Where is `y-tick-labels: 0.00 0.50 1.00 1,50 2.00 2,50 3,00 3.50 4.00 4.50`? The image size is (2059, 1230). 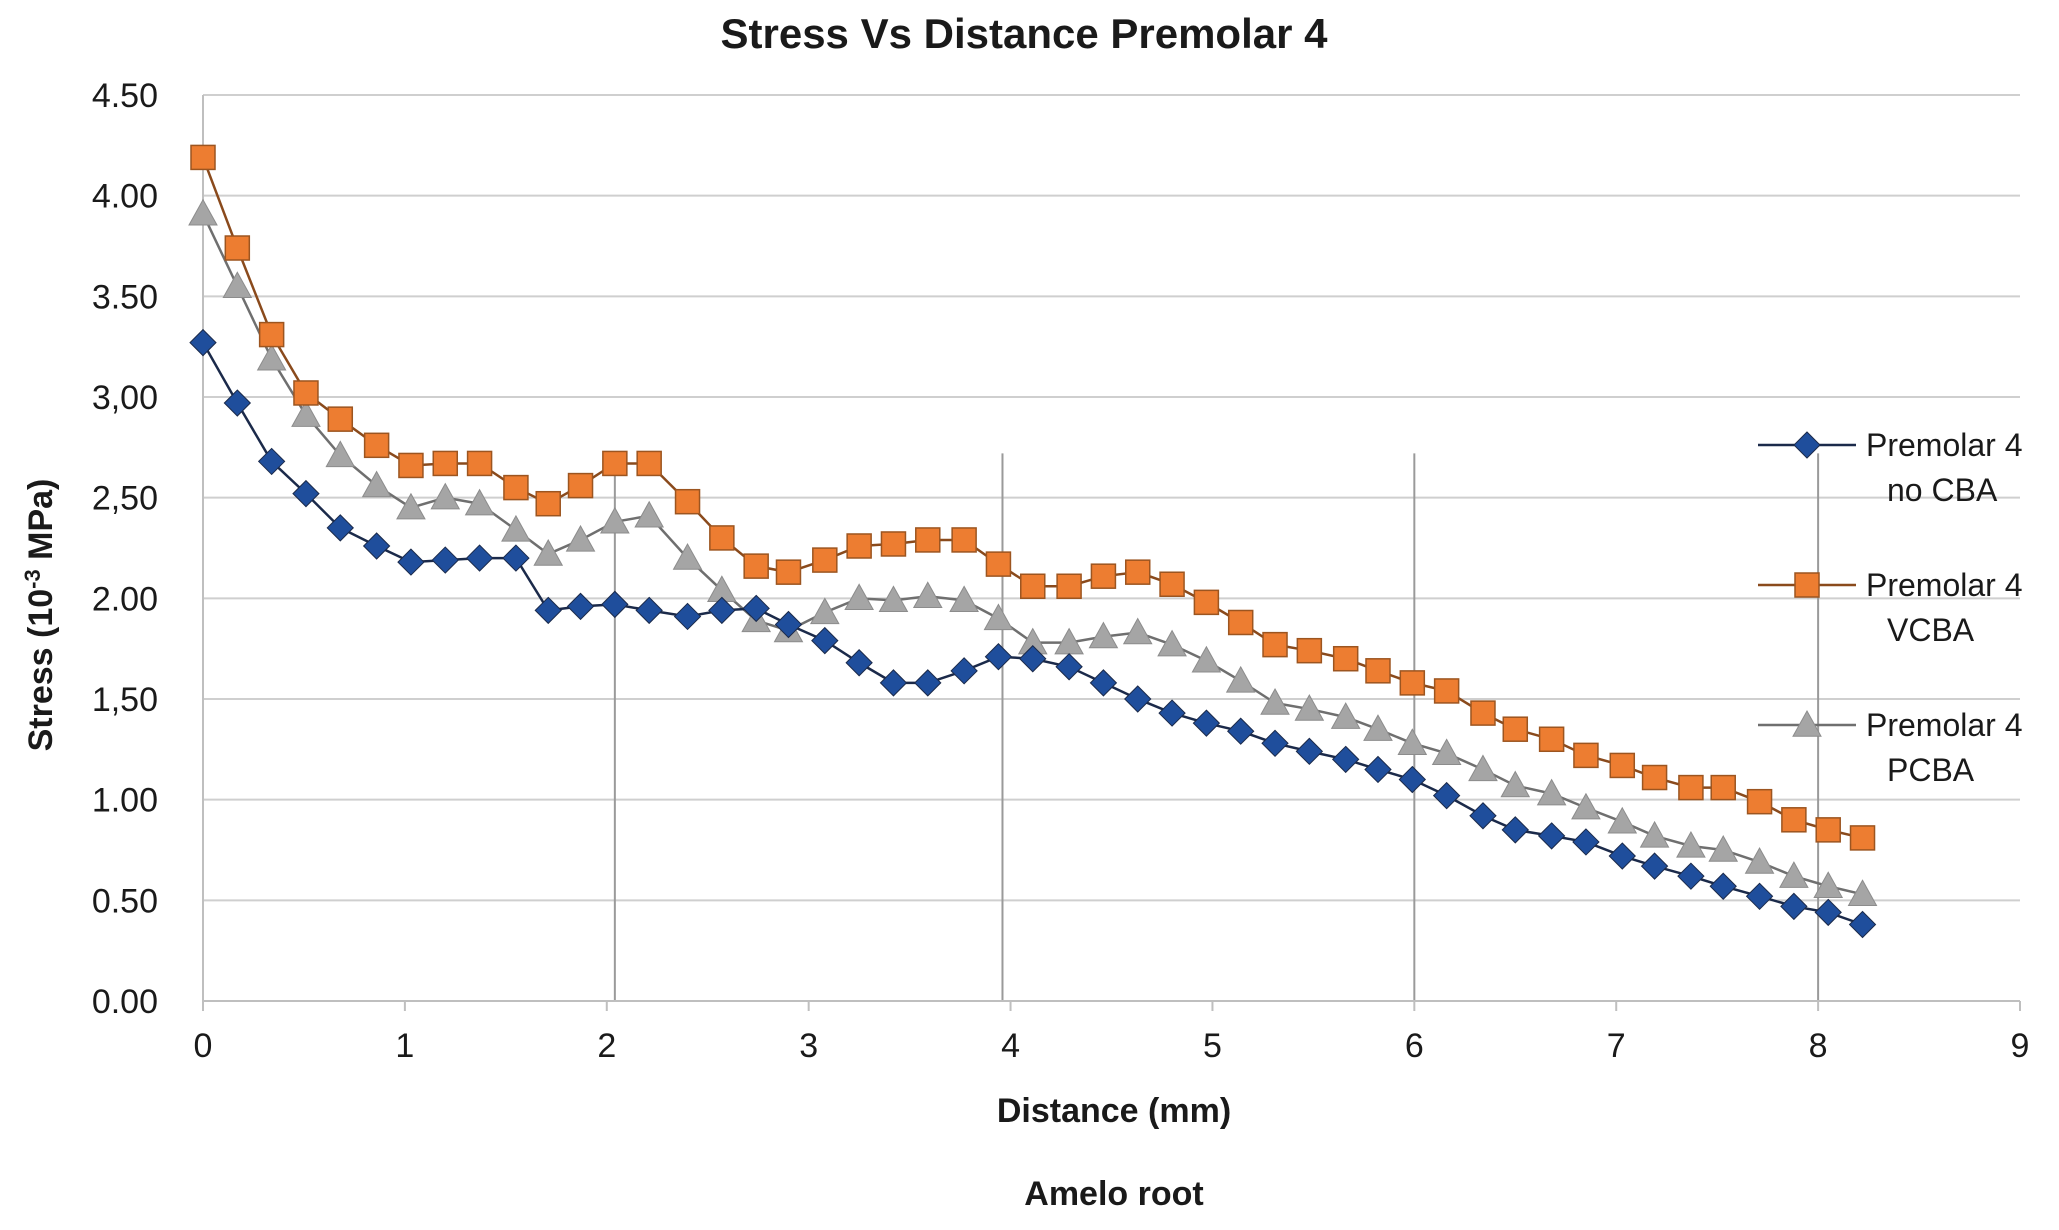 y-tick-labels: 0.00 0.50 1.00 1,50 2.00 2,50 3,00 3.50 4.00 4.50 is located at coordinates (125, 549).